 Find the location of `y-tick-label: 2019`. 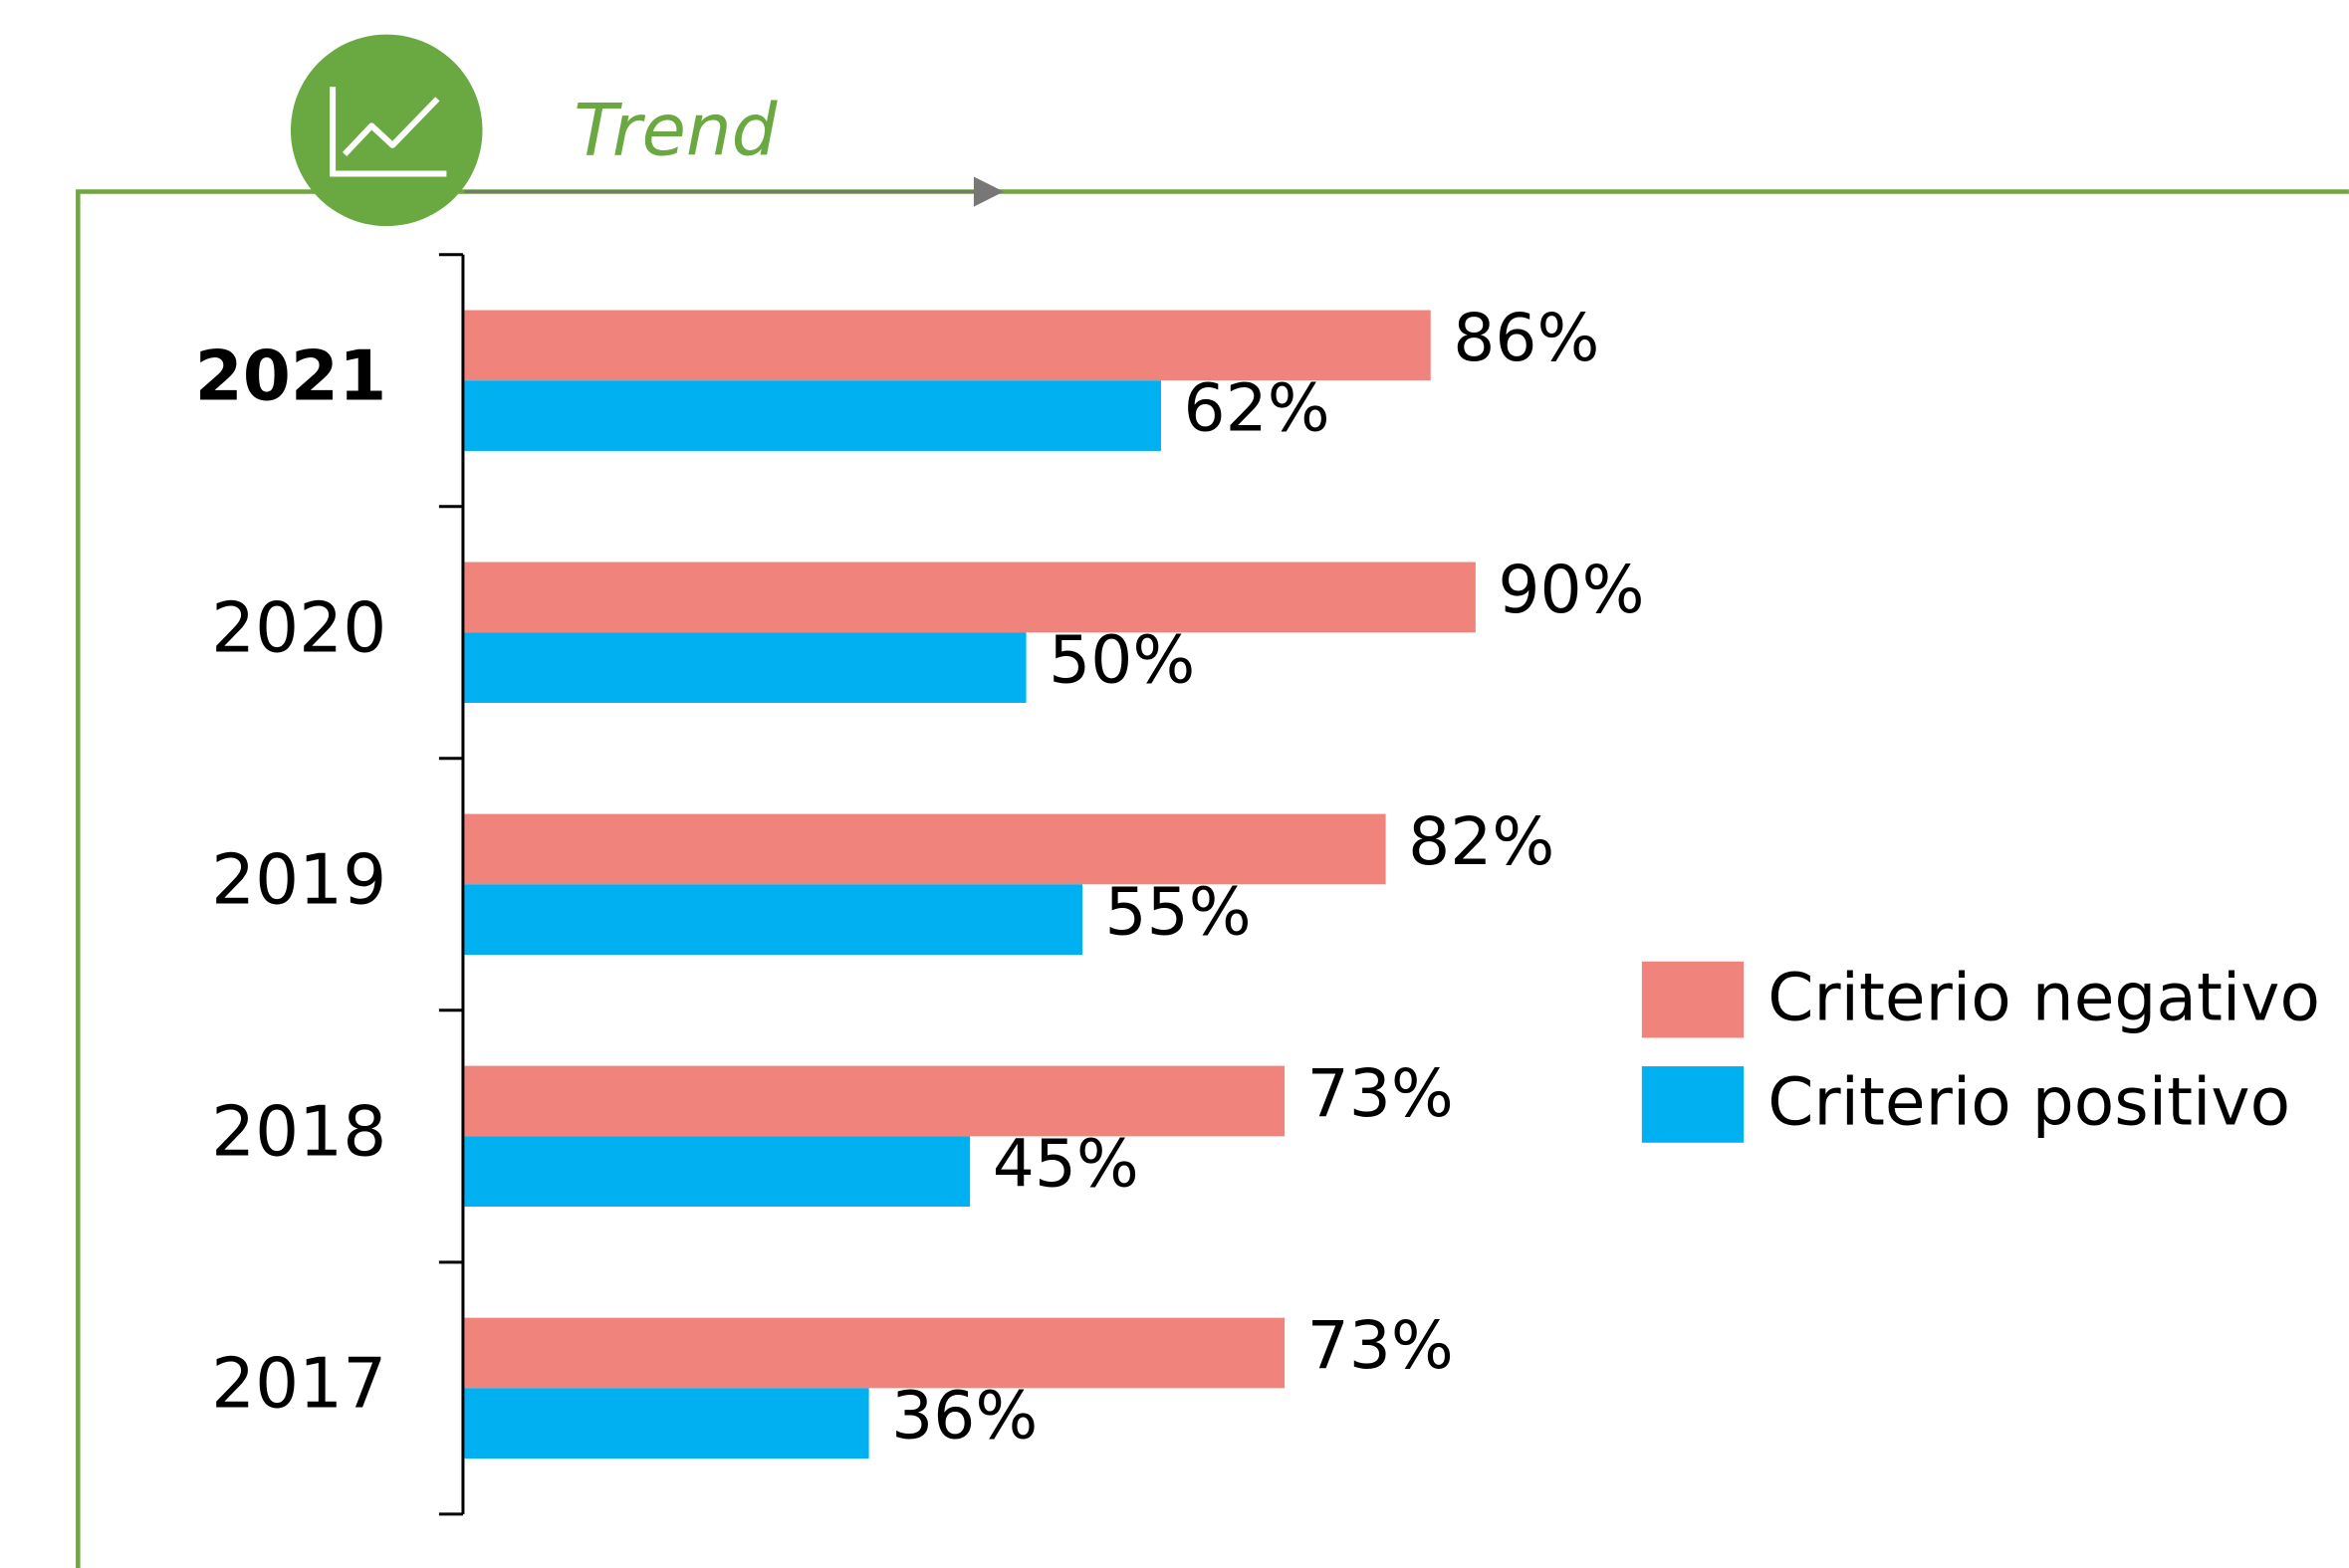

y-tick-label: 2019 is located at coordinates (298, 880).